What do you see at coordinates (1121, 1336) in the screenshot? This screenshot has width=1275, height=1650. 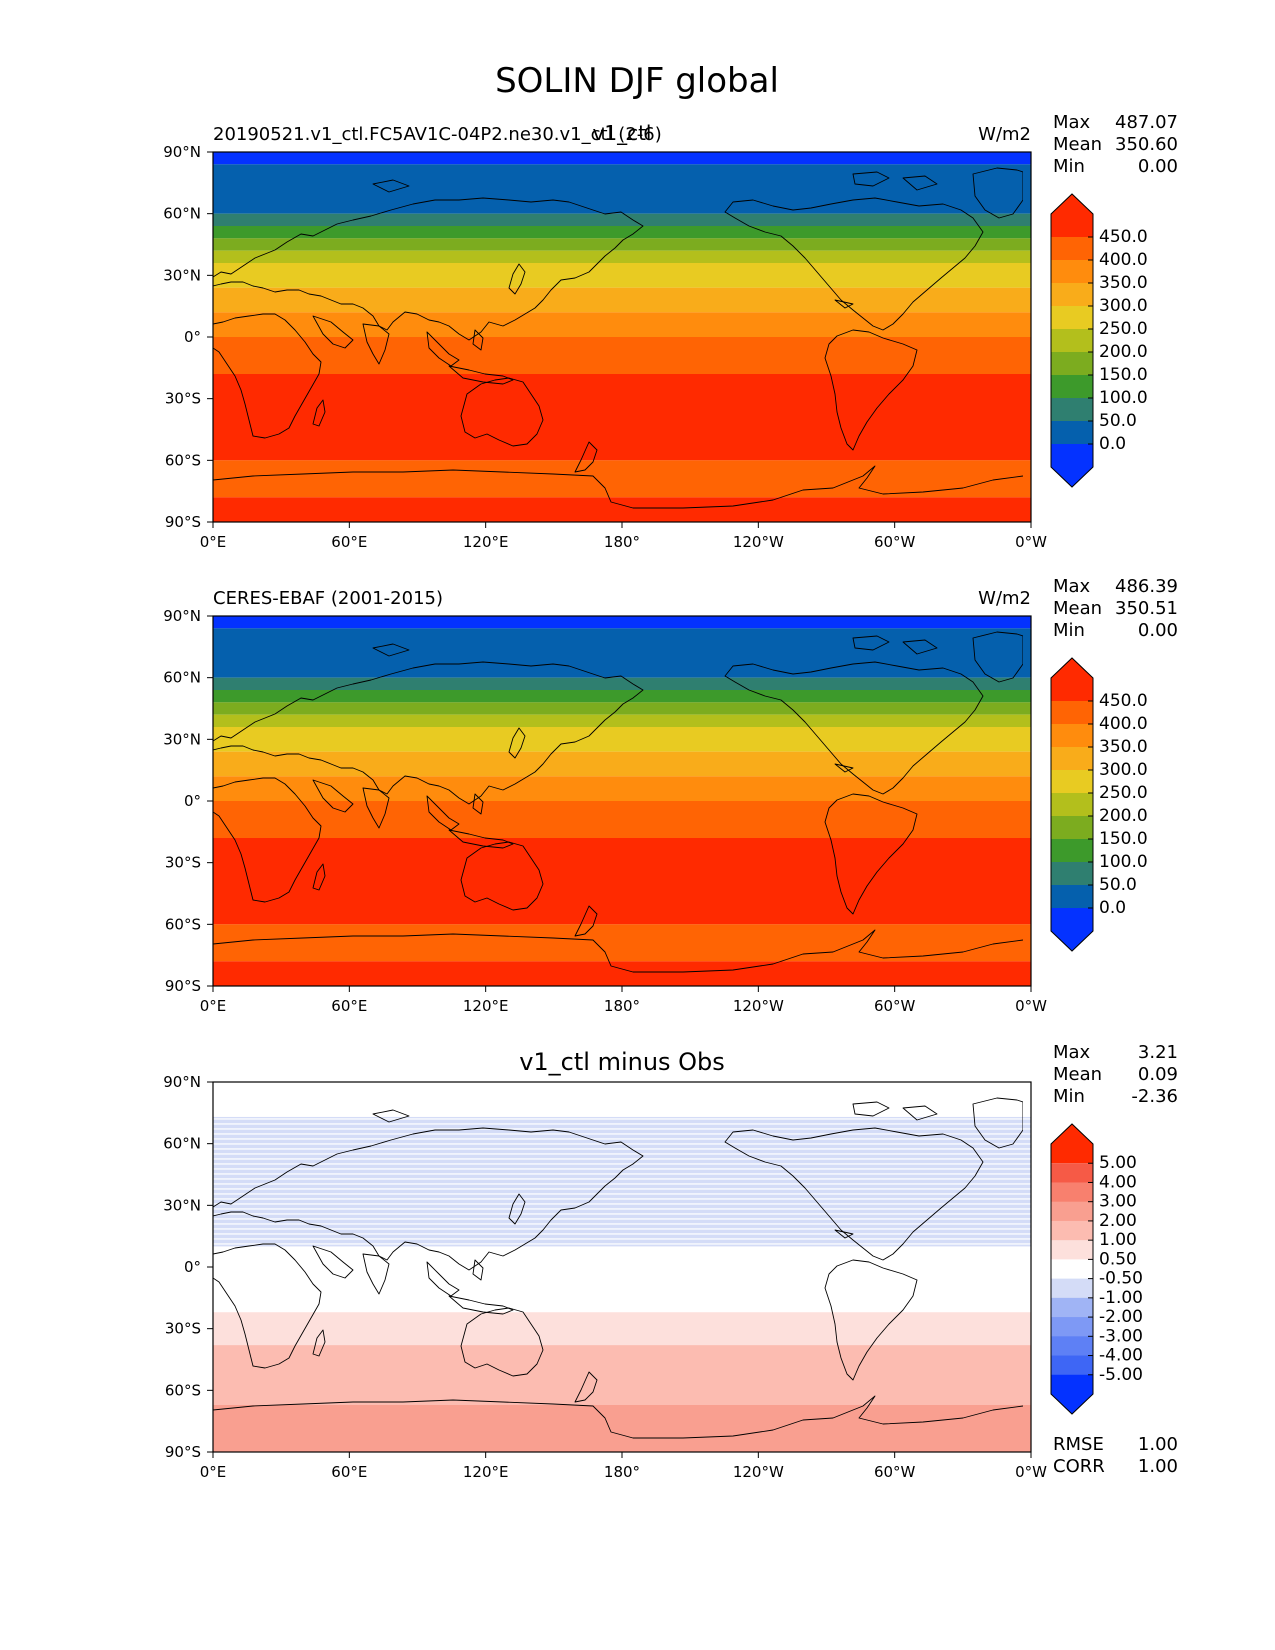 I see `colorbar-label: -3.00` at bounding box center [1121, 1336].